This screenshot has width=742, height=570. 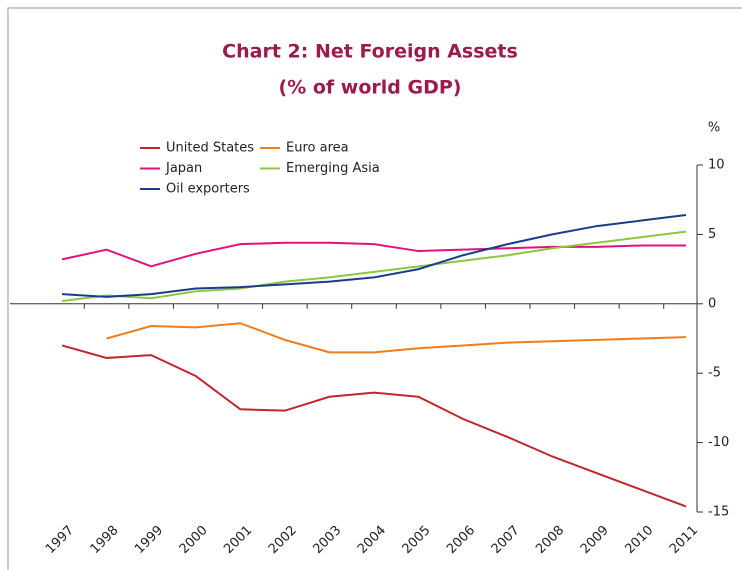 I want to click on x-tick-label: 2007, so click(x=506, y=540).